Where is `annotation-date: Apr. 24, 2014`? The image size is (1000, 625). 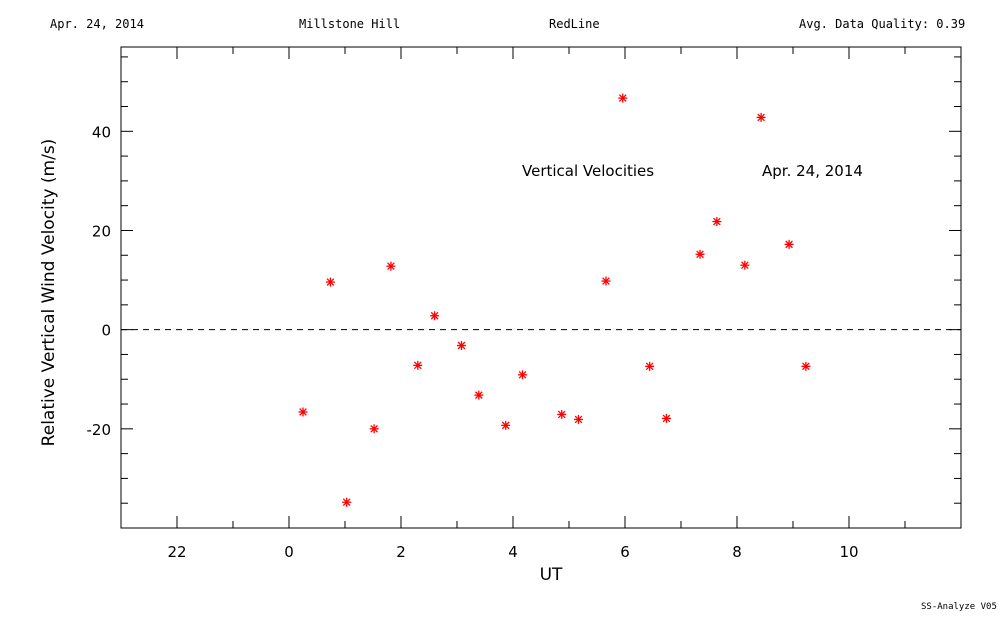 annotation-date: Apr. 24, 2014 is located at coordinates (812, 171).